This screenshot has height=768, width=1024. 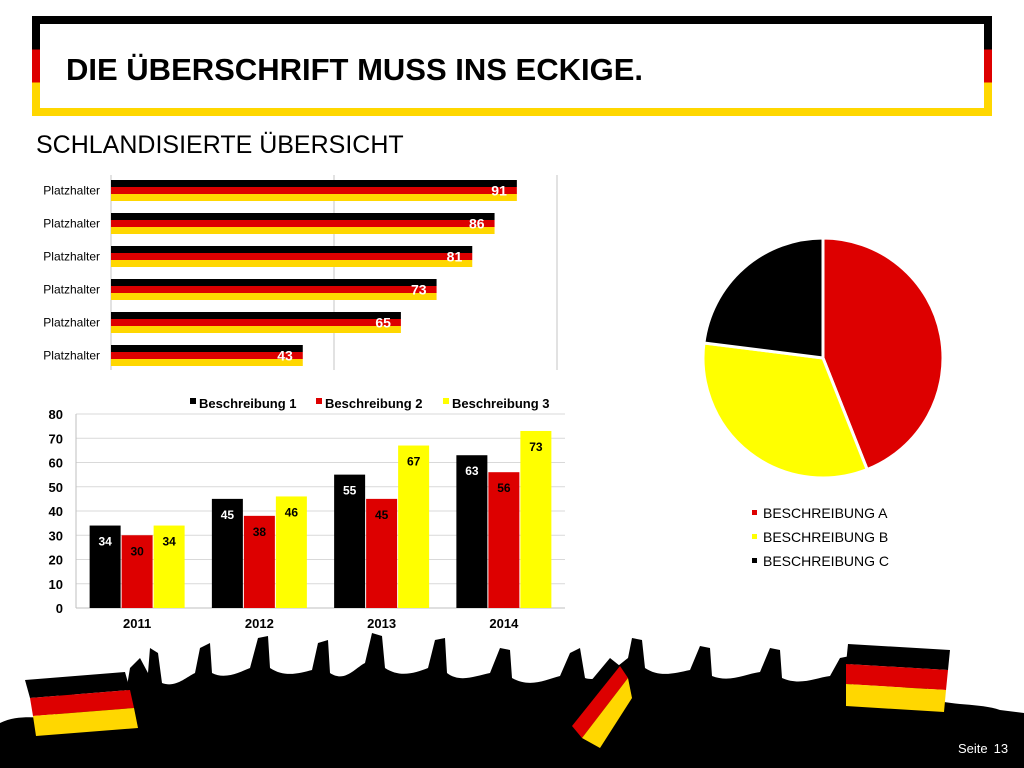 I want to click on y-tick-label: 40, so click(x=56, y=511).